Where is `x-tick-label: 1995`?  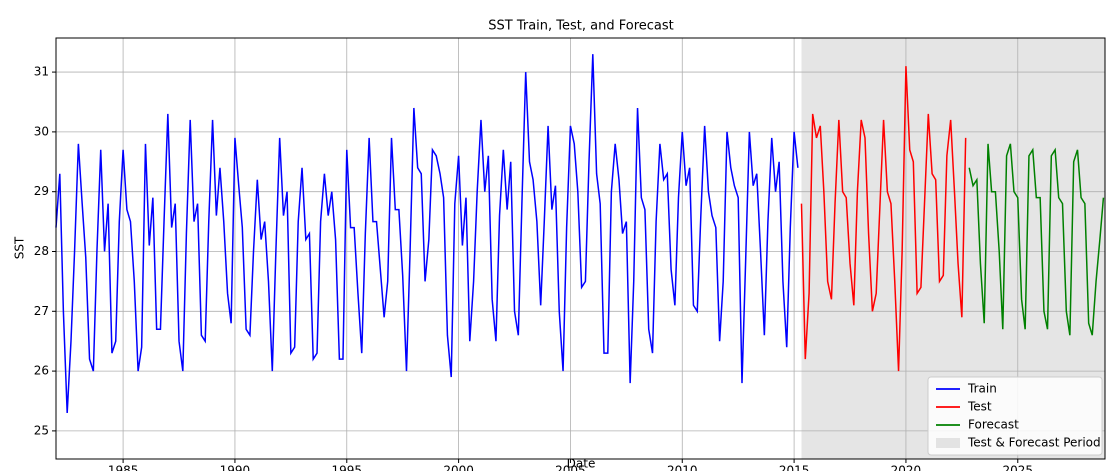
x-tick-label: 1995 is located at coordinates (346, 468).